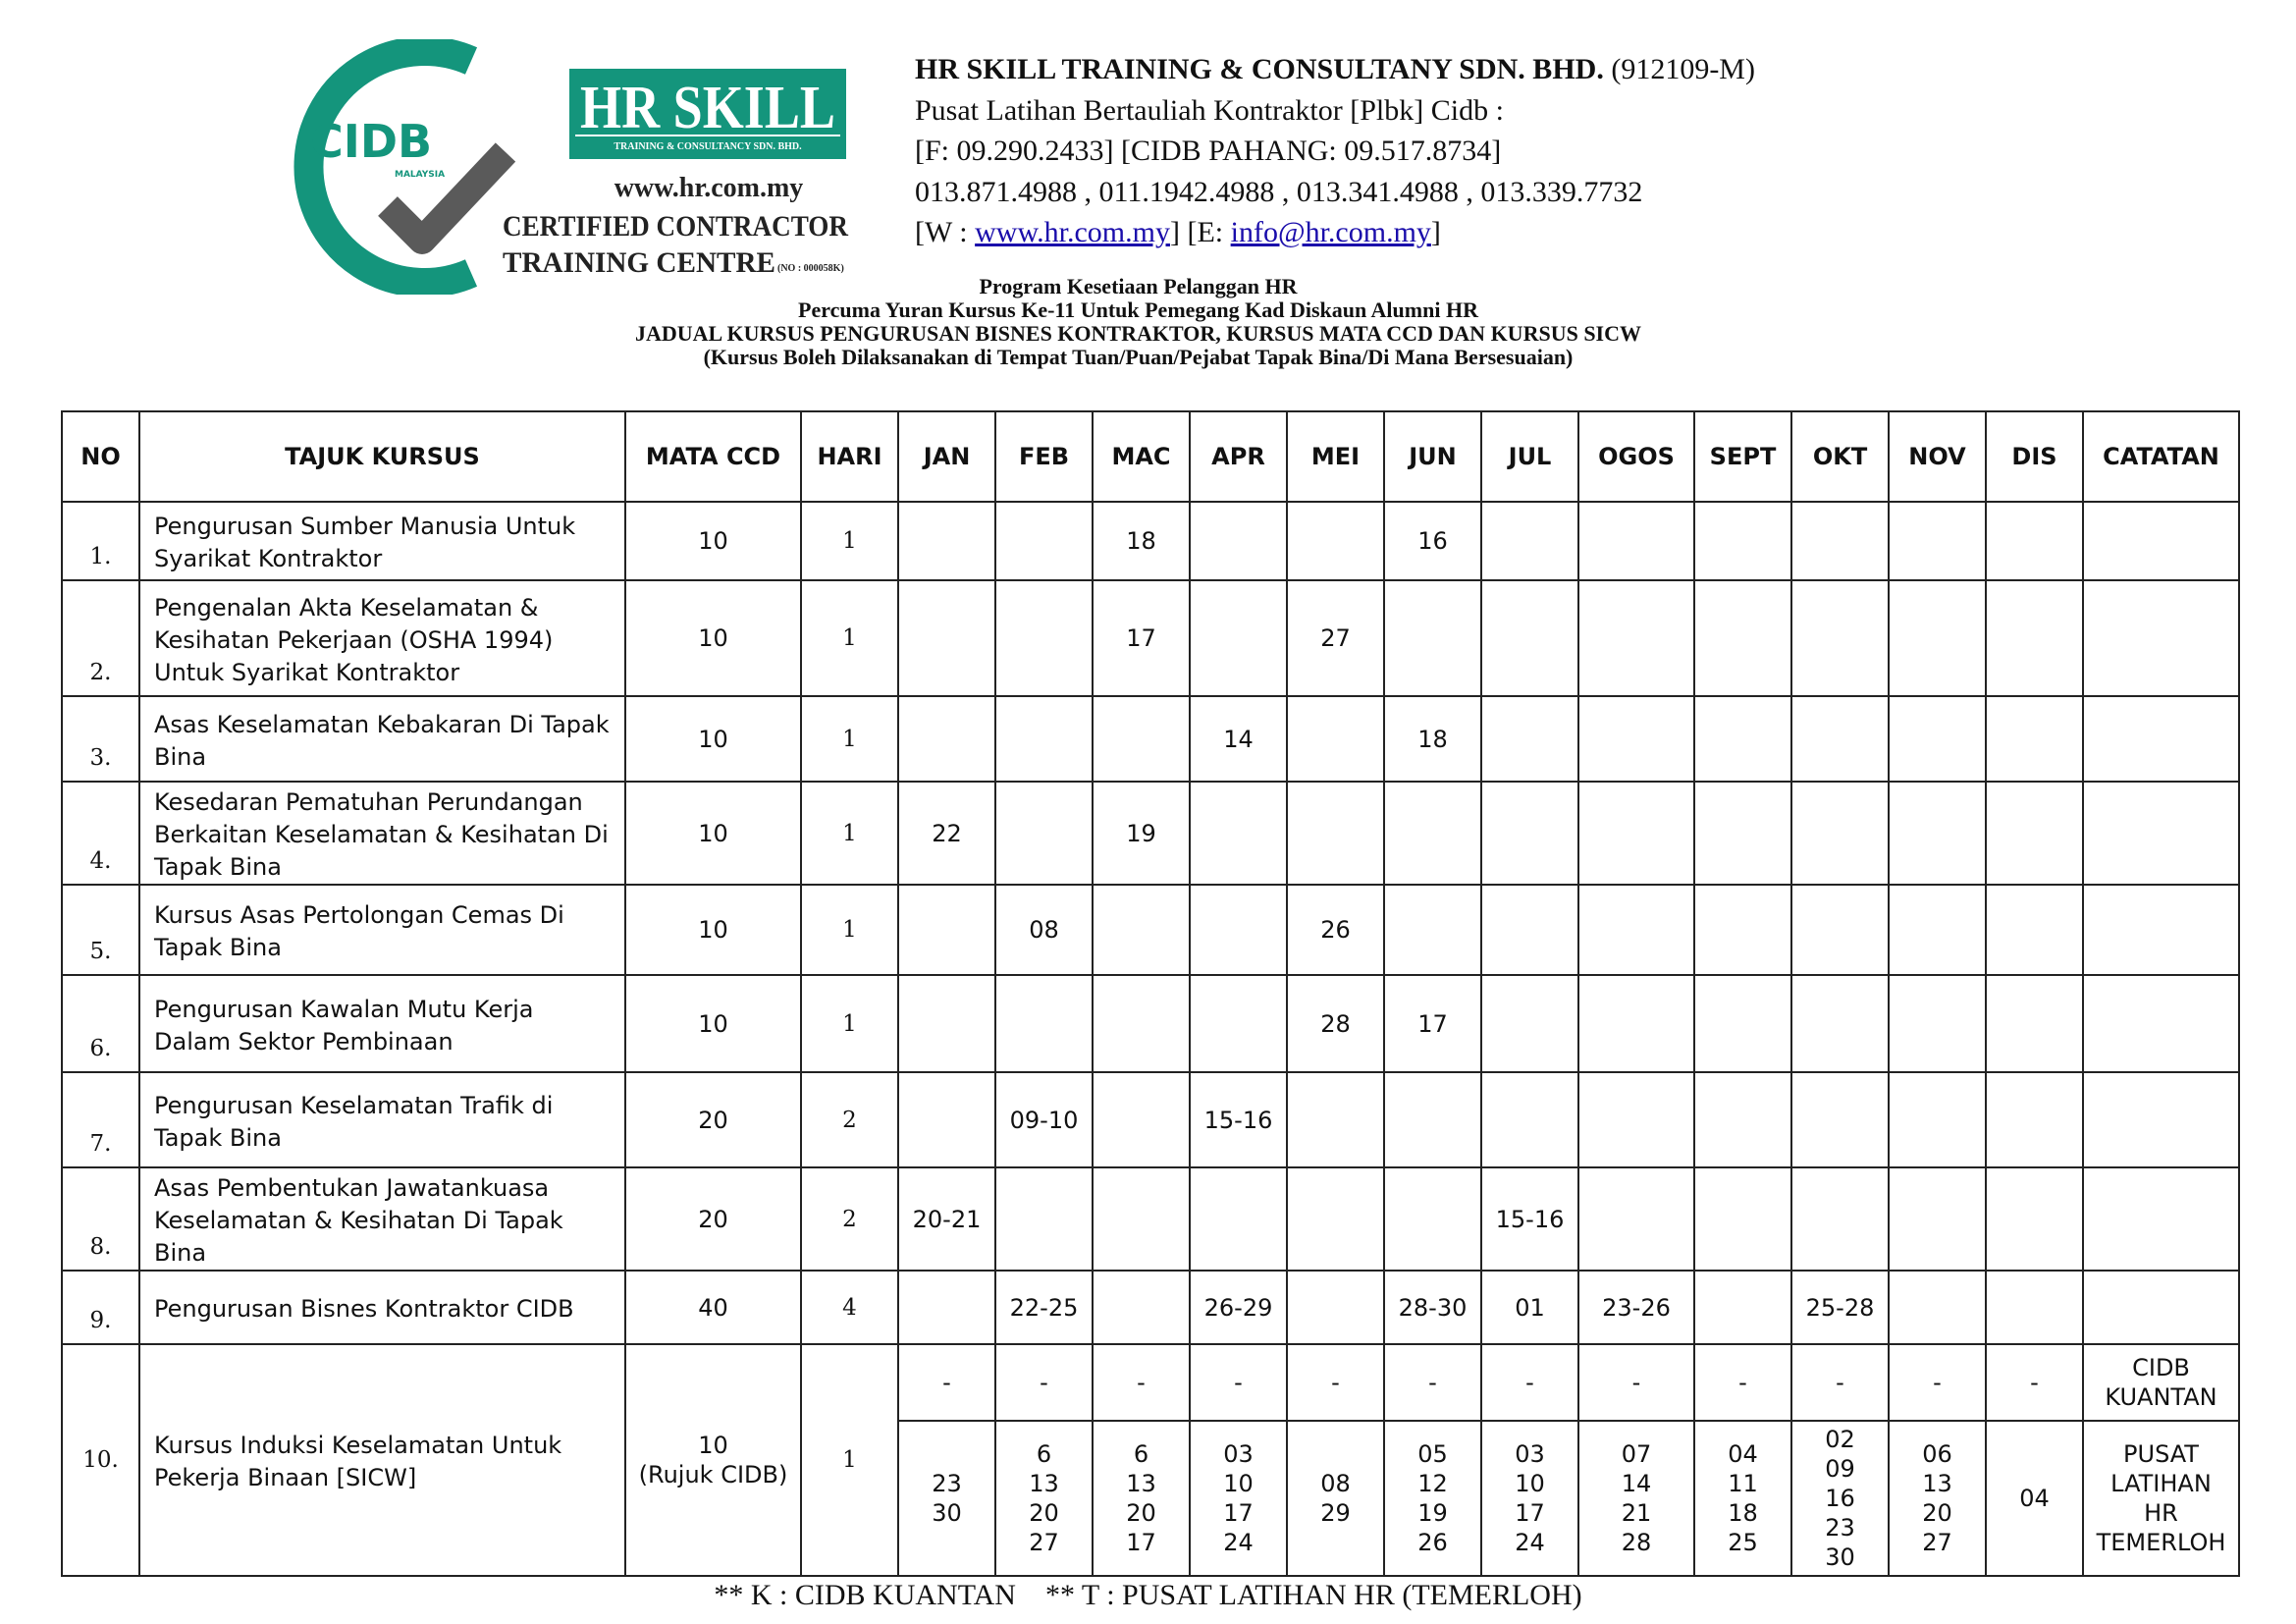  Describe the element at coordinates (1238, 1119) in the screenshot. I see `month-date-cell: 15-16` at that location.